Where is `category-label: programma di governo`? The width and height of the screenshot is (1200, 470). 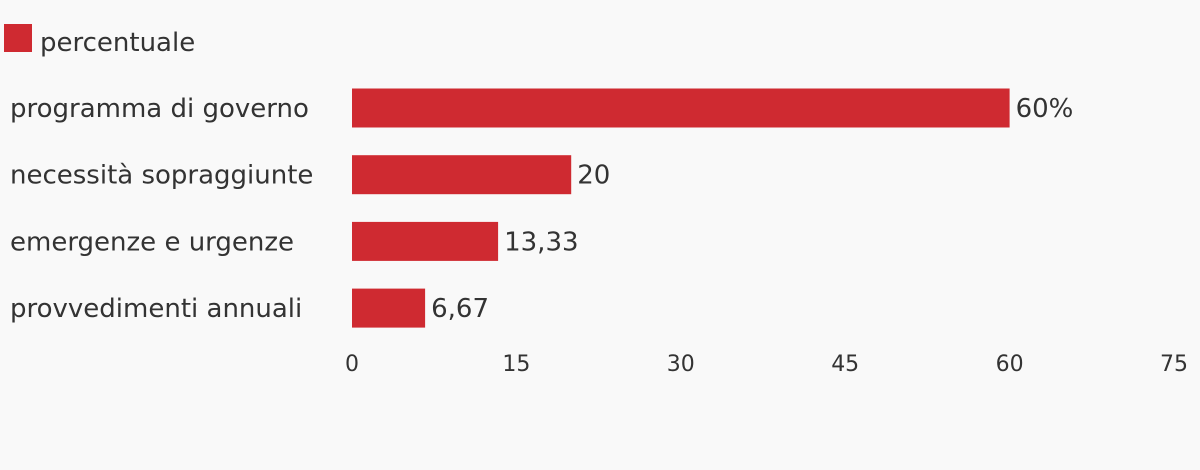 category-label: programma di governo is located at coordinates (159, 109).